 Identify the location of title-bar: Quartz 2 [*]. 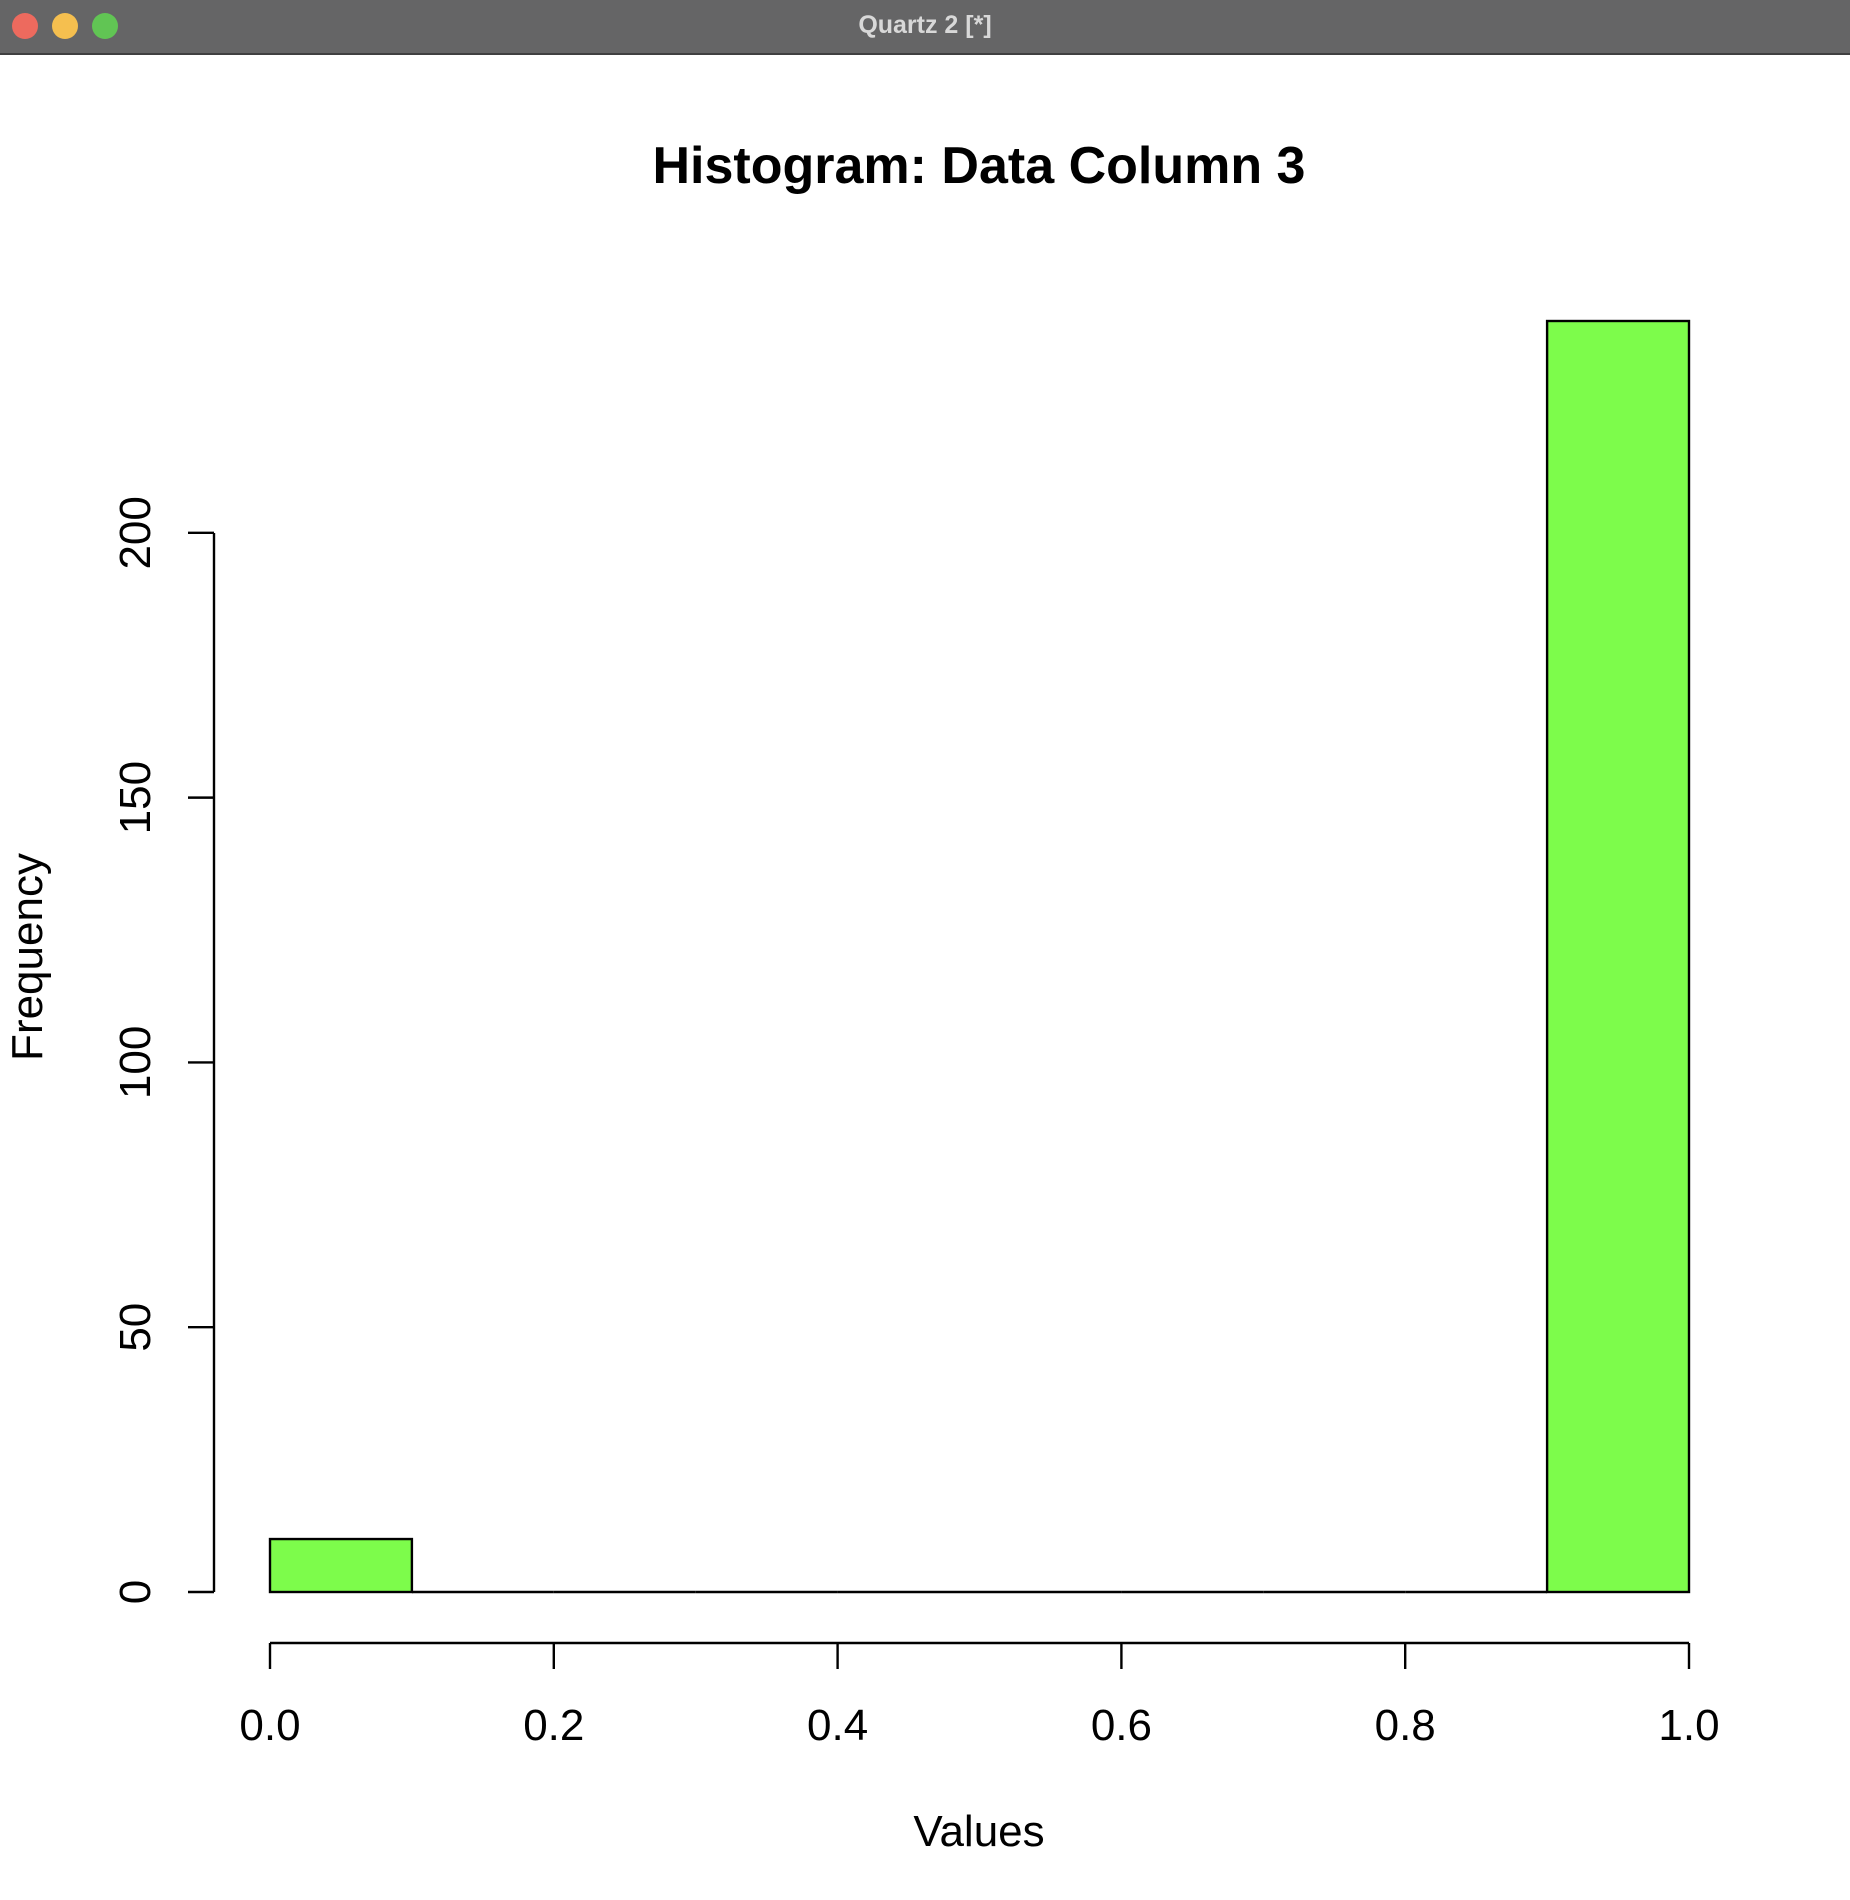
(925, 27).